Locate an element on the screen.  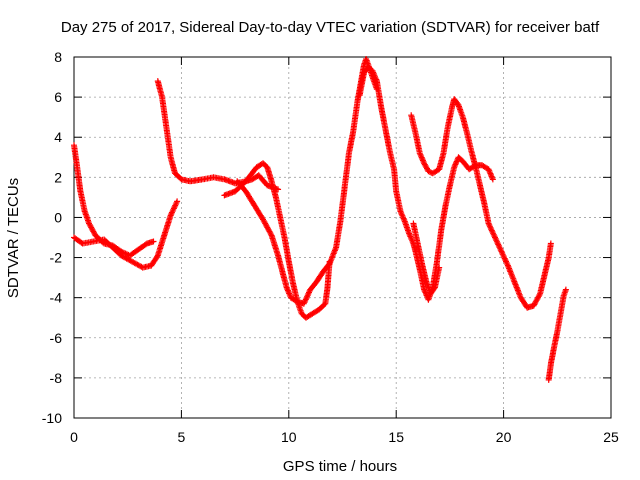
y-tick-label: 6 is located at coordinates (58, 97).